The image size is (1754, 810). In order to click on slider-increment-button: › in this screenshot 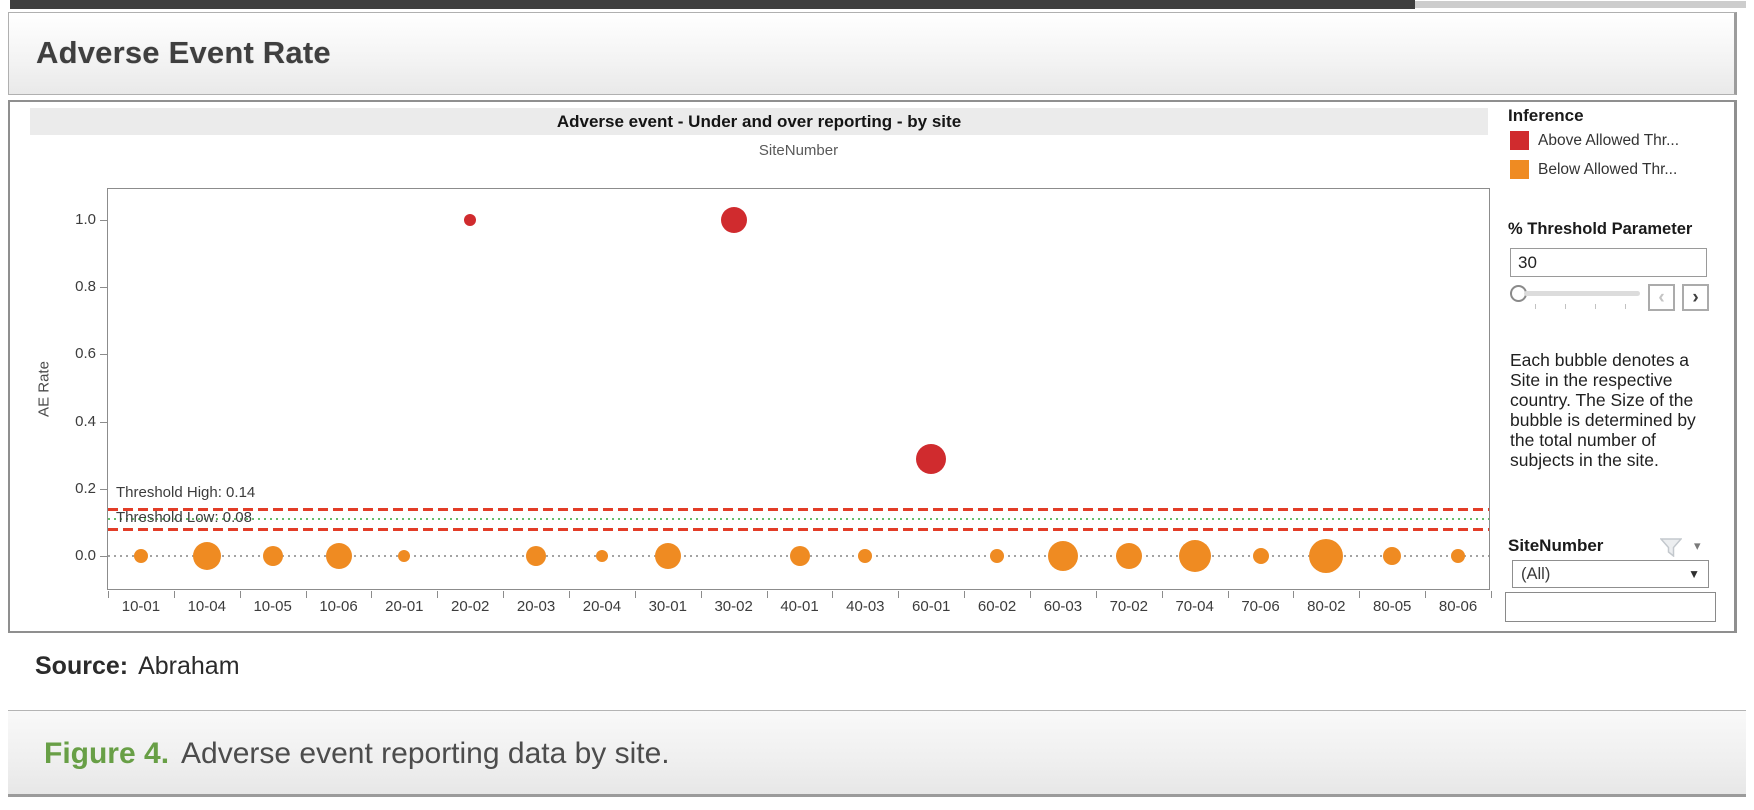, I will do `click(1695, 297)`.